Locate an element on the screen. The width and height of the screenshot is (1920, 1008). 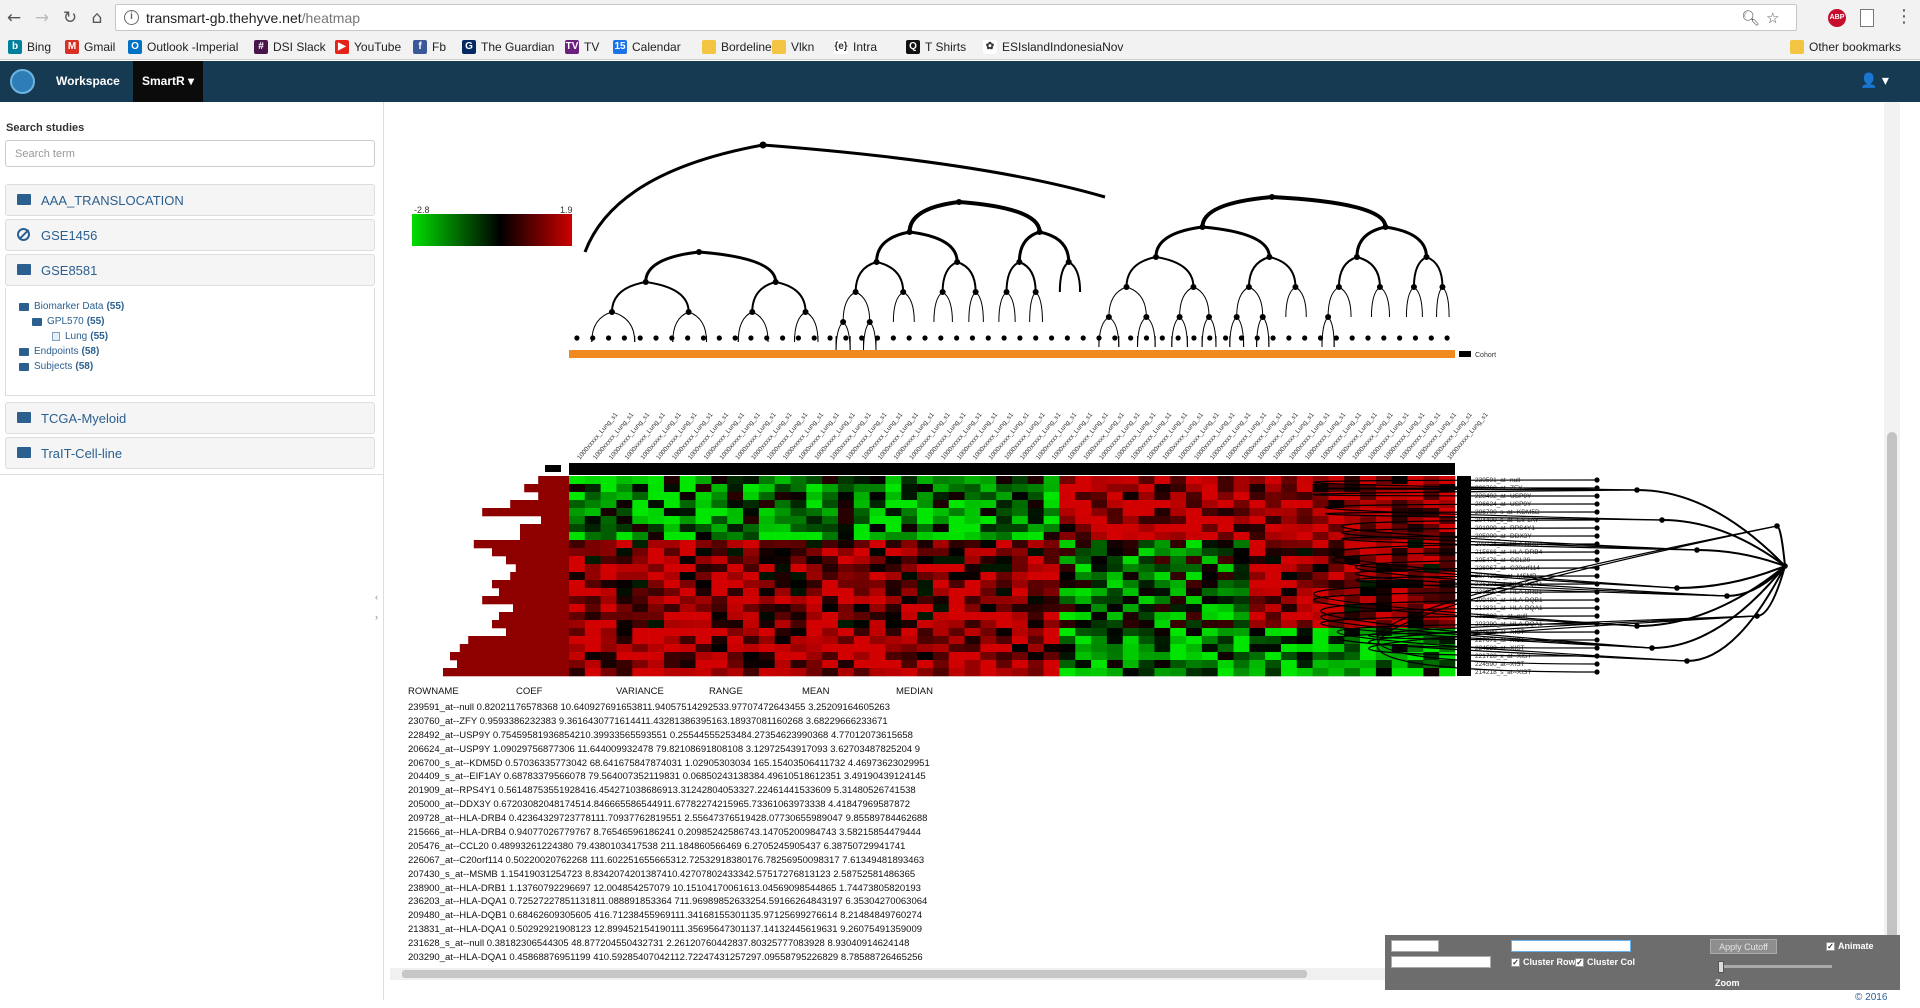
bookmark-gmail: M Gmail is located at coordinates (90, 47).